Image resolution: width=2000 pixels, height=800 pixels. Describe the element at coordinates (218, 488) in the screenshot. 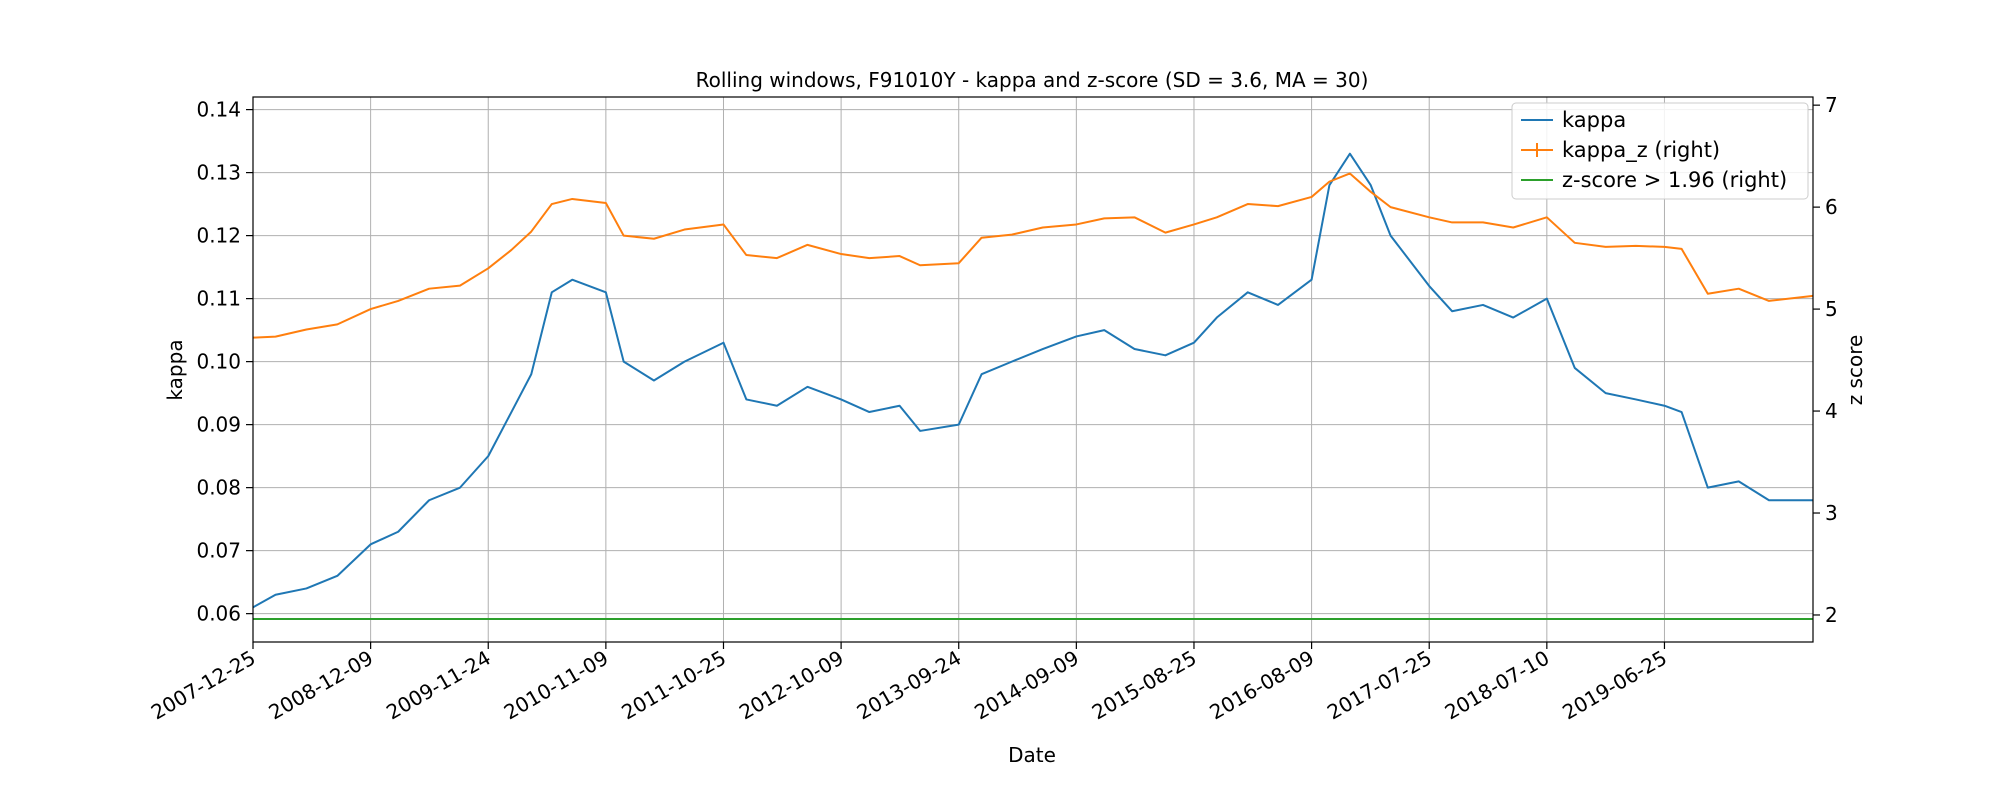

I see `y-tick-label-left: 0.08` at that location.